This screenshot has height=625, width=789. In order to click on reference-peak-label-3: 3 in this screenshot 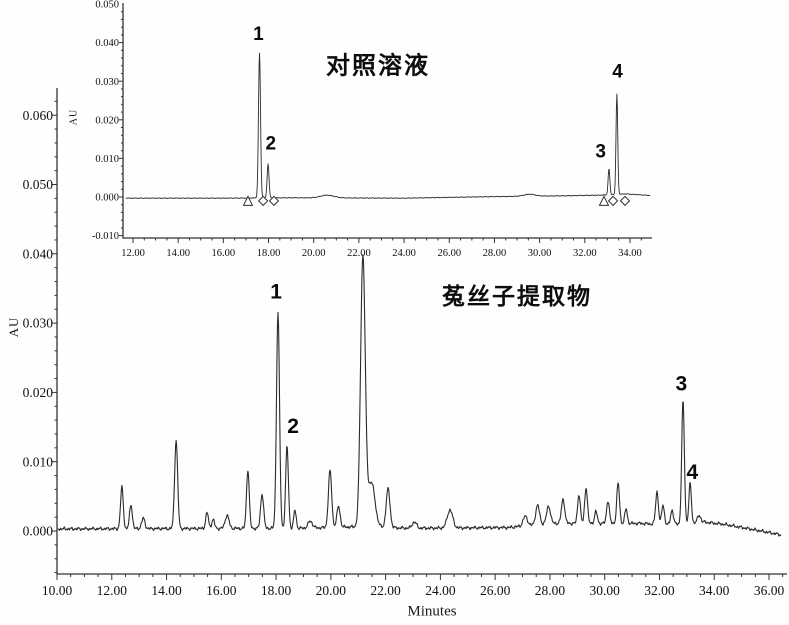, I will do `click(600, 151)`.